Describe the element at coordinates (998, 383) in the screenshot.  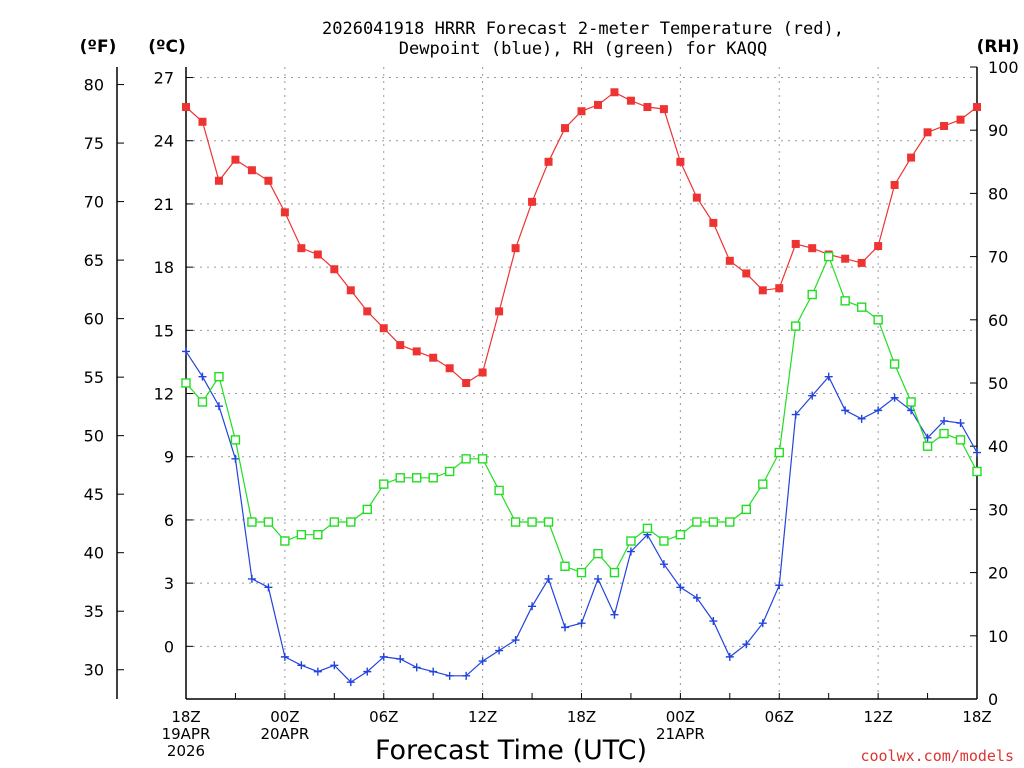
I see `rh-tick-label: 50` at that location.